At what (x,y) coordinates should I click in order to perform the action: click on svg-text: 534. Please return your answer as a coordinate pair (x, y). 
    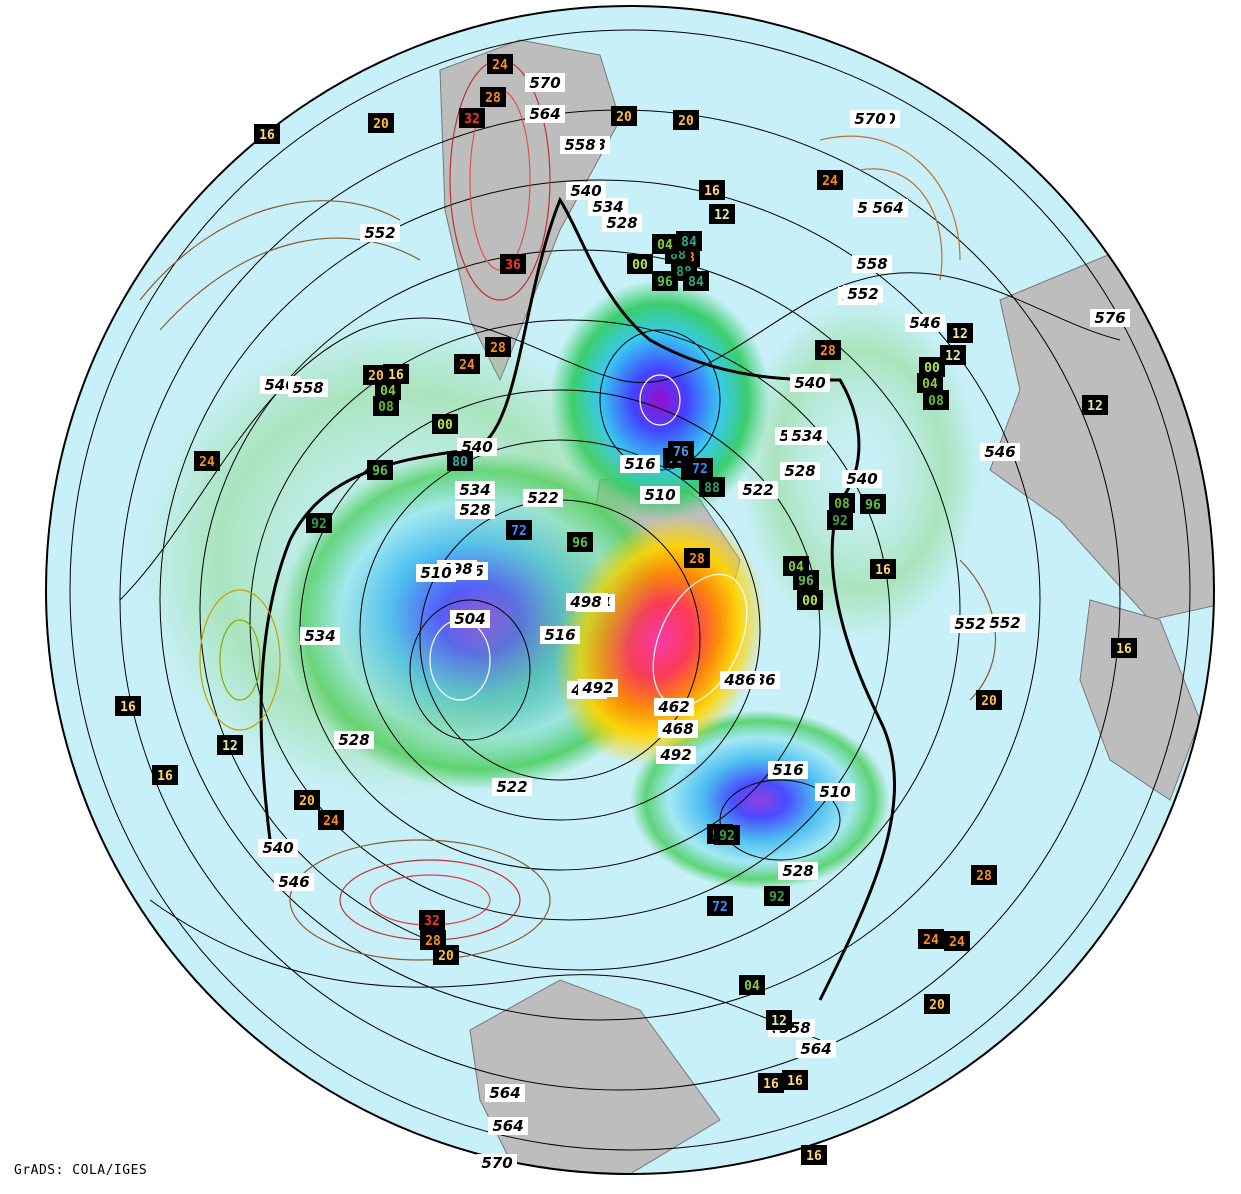
    Looking at the image, I should click on (319, 636).